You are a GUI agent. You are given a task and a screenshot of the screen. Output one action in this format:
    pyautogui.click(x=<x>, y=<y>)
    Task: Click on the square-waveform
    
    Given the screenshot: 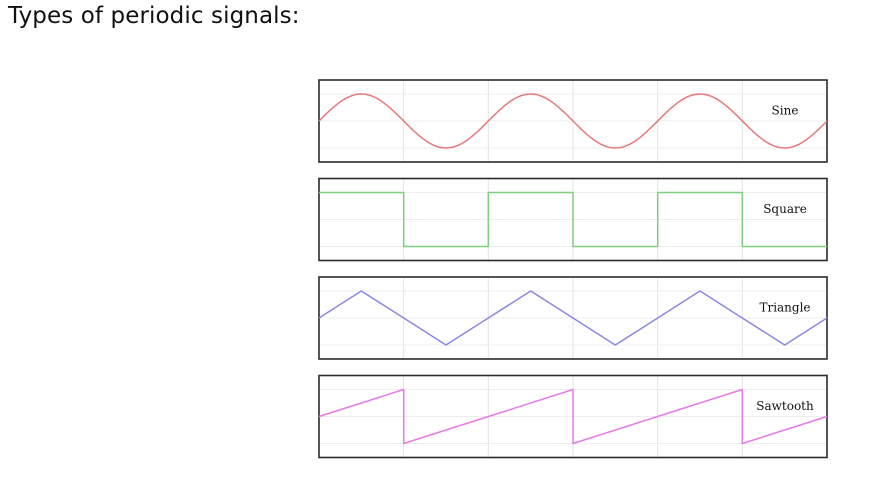 What is the action you would take?
    pyautogui.click(x=573, y=219)
    